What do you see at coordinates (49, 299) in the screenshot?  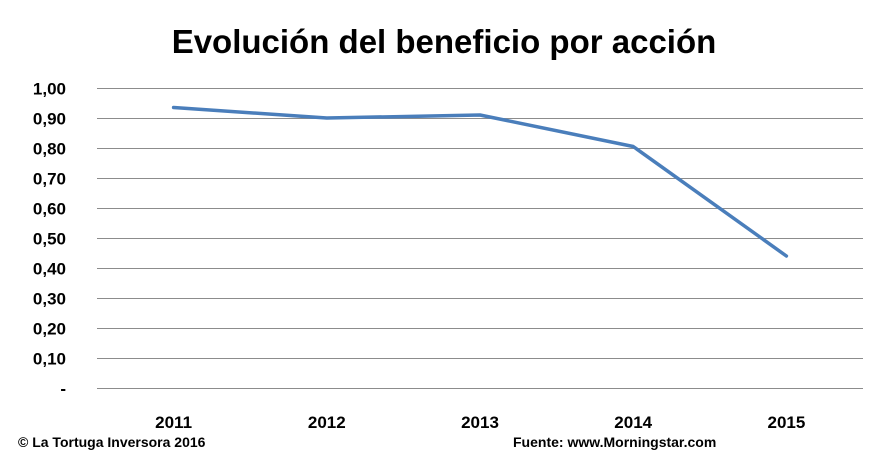 I see `y-tick-label: 0,30` at bounding box center [49, 299].